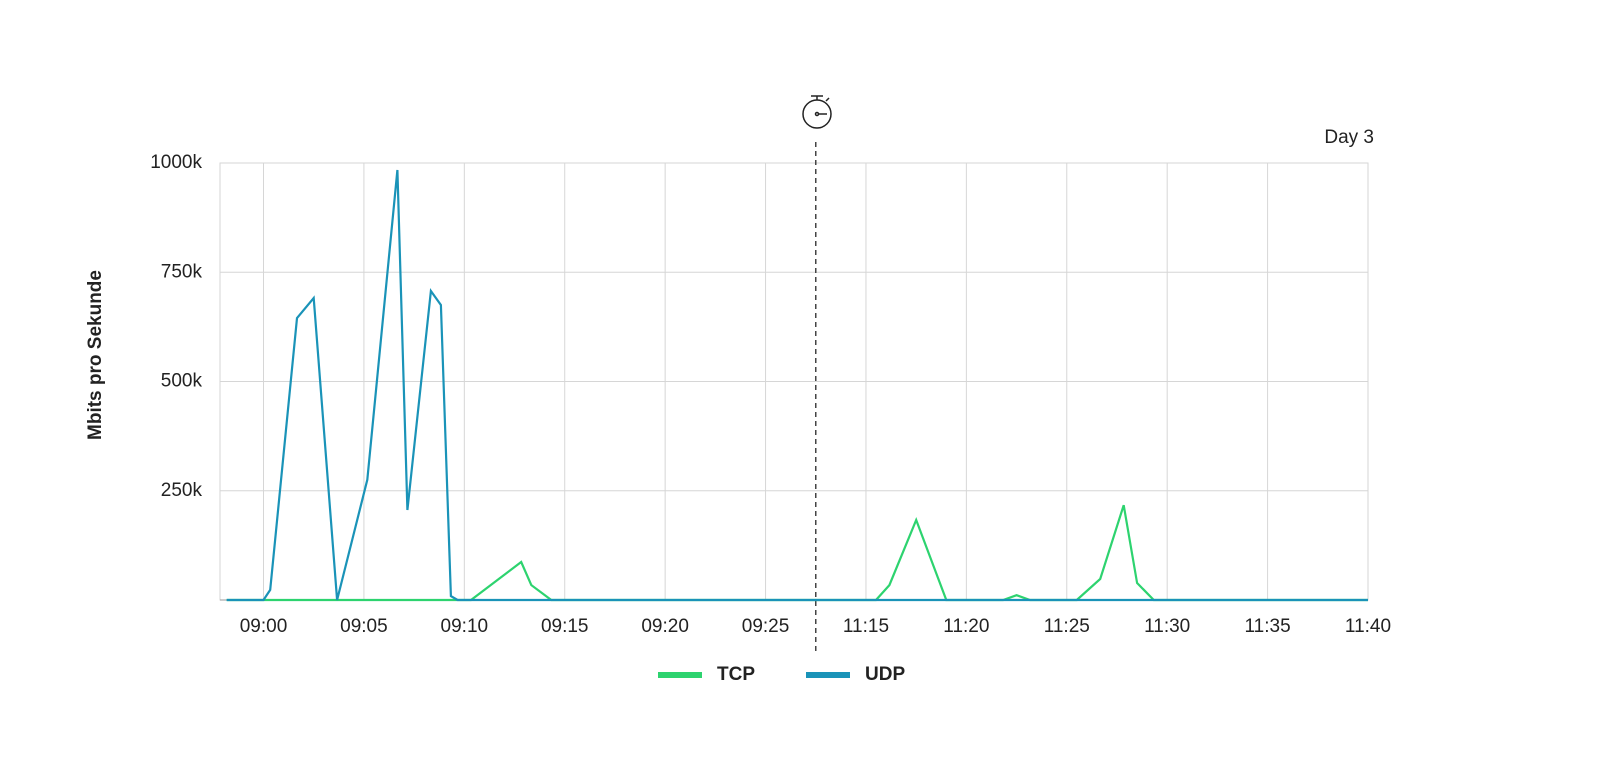 The height and width of the screenshot is (763, 1600). What do you see at coordinates (264, 626) in the screenshot?
I see `x-tick-label: 09:00` at bounding box center [264, 626].